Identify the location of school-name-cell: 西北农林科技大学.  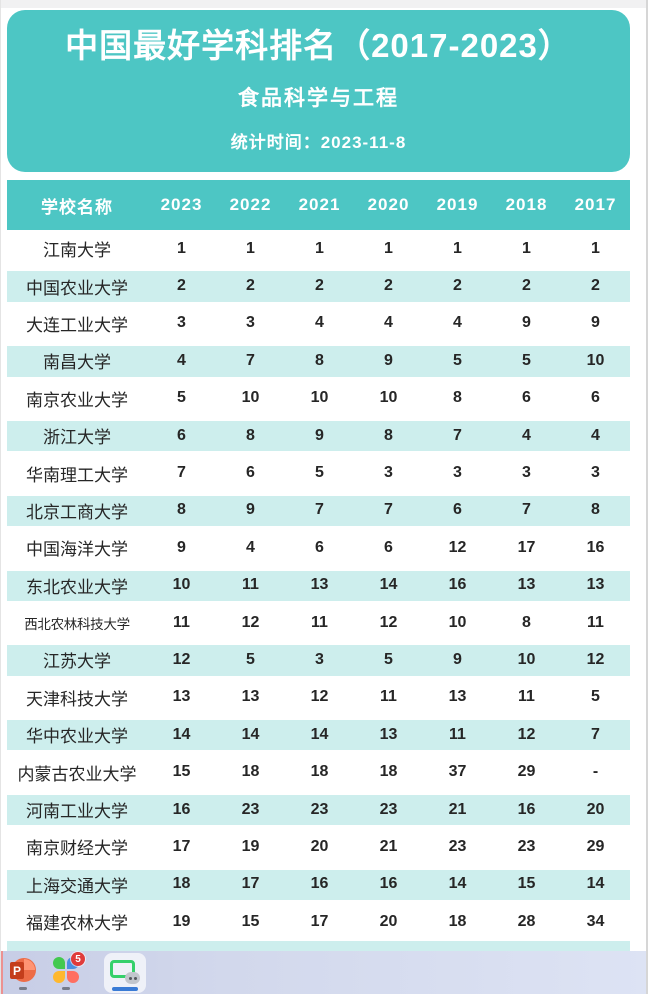
(77, 622).